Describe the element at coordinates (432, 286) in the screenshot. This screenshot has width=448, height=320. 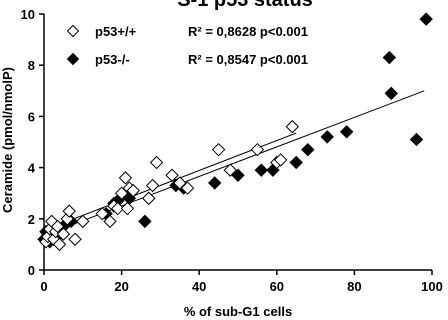
I see `x-tick-label: 100` at that location.